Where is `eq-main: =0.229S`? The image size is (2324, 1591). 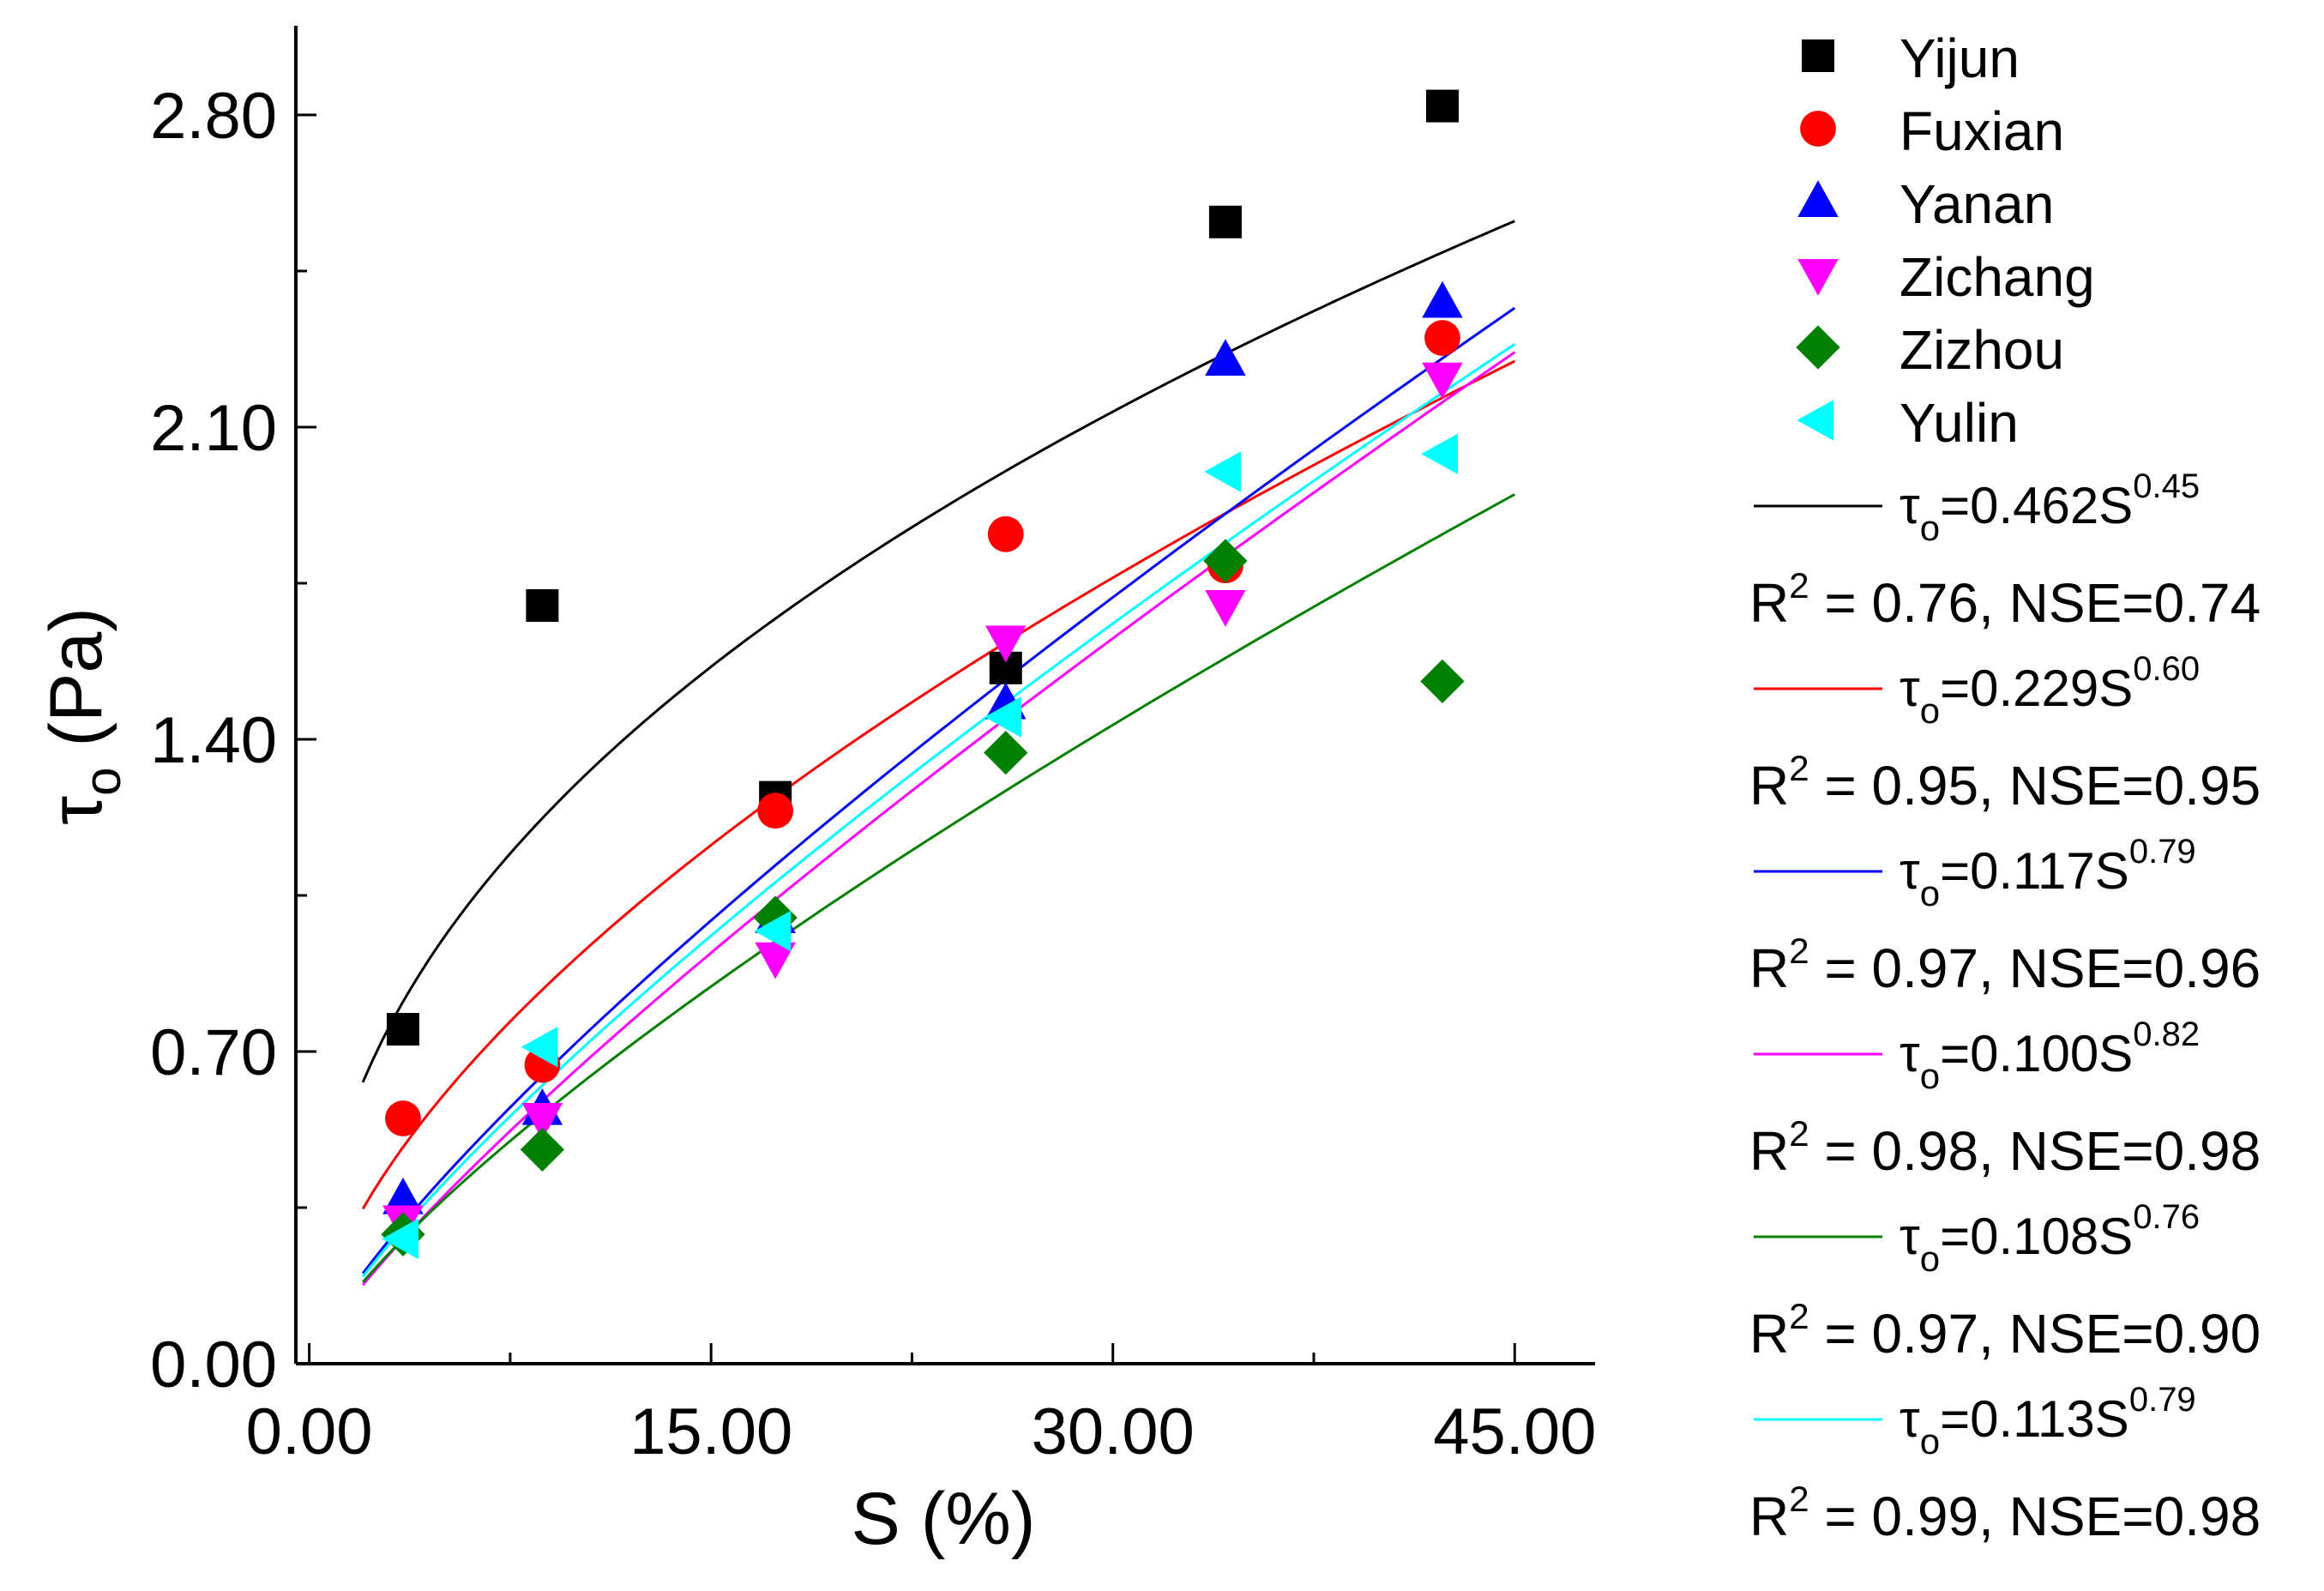
eq-main: =0.229S is located at coordinates (2037, 688).